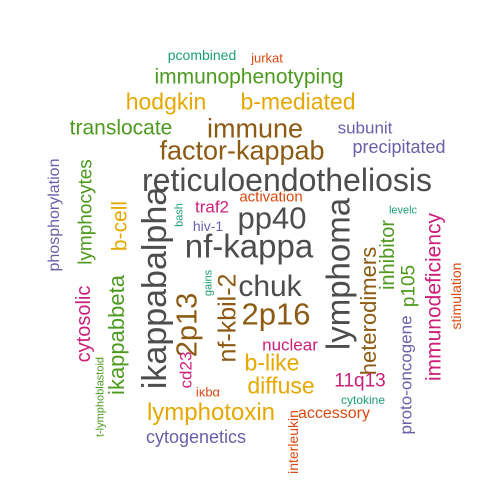  Describe the element at coordinates (298, 101) in the screenshot. I see `word-b-mediated: b-mediated` at that location.